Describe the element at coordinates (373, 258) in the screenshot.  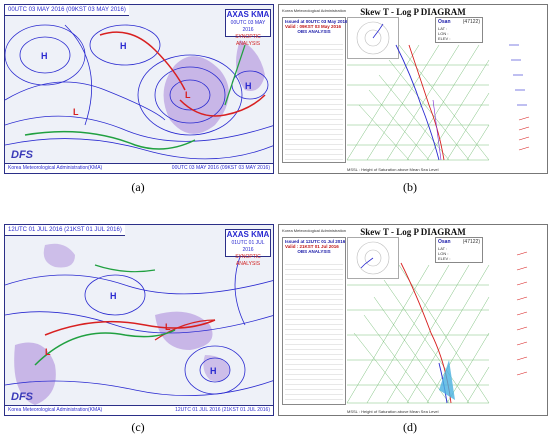
I see `skewt-d-hodograph` at that location.